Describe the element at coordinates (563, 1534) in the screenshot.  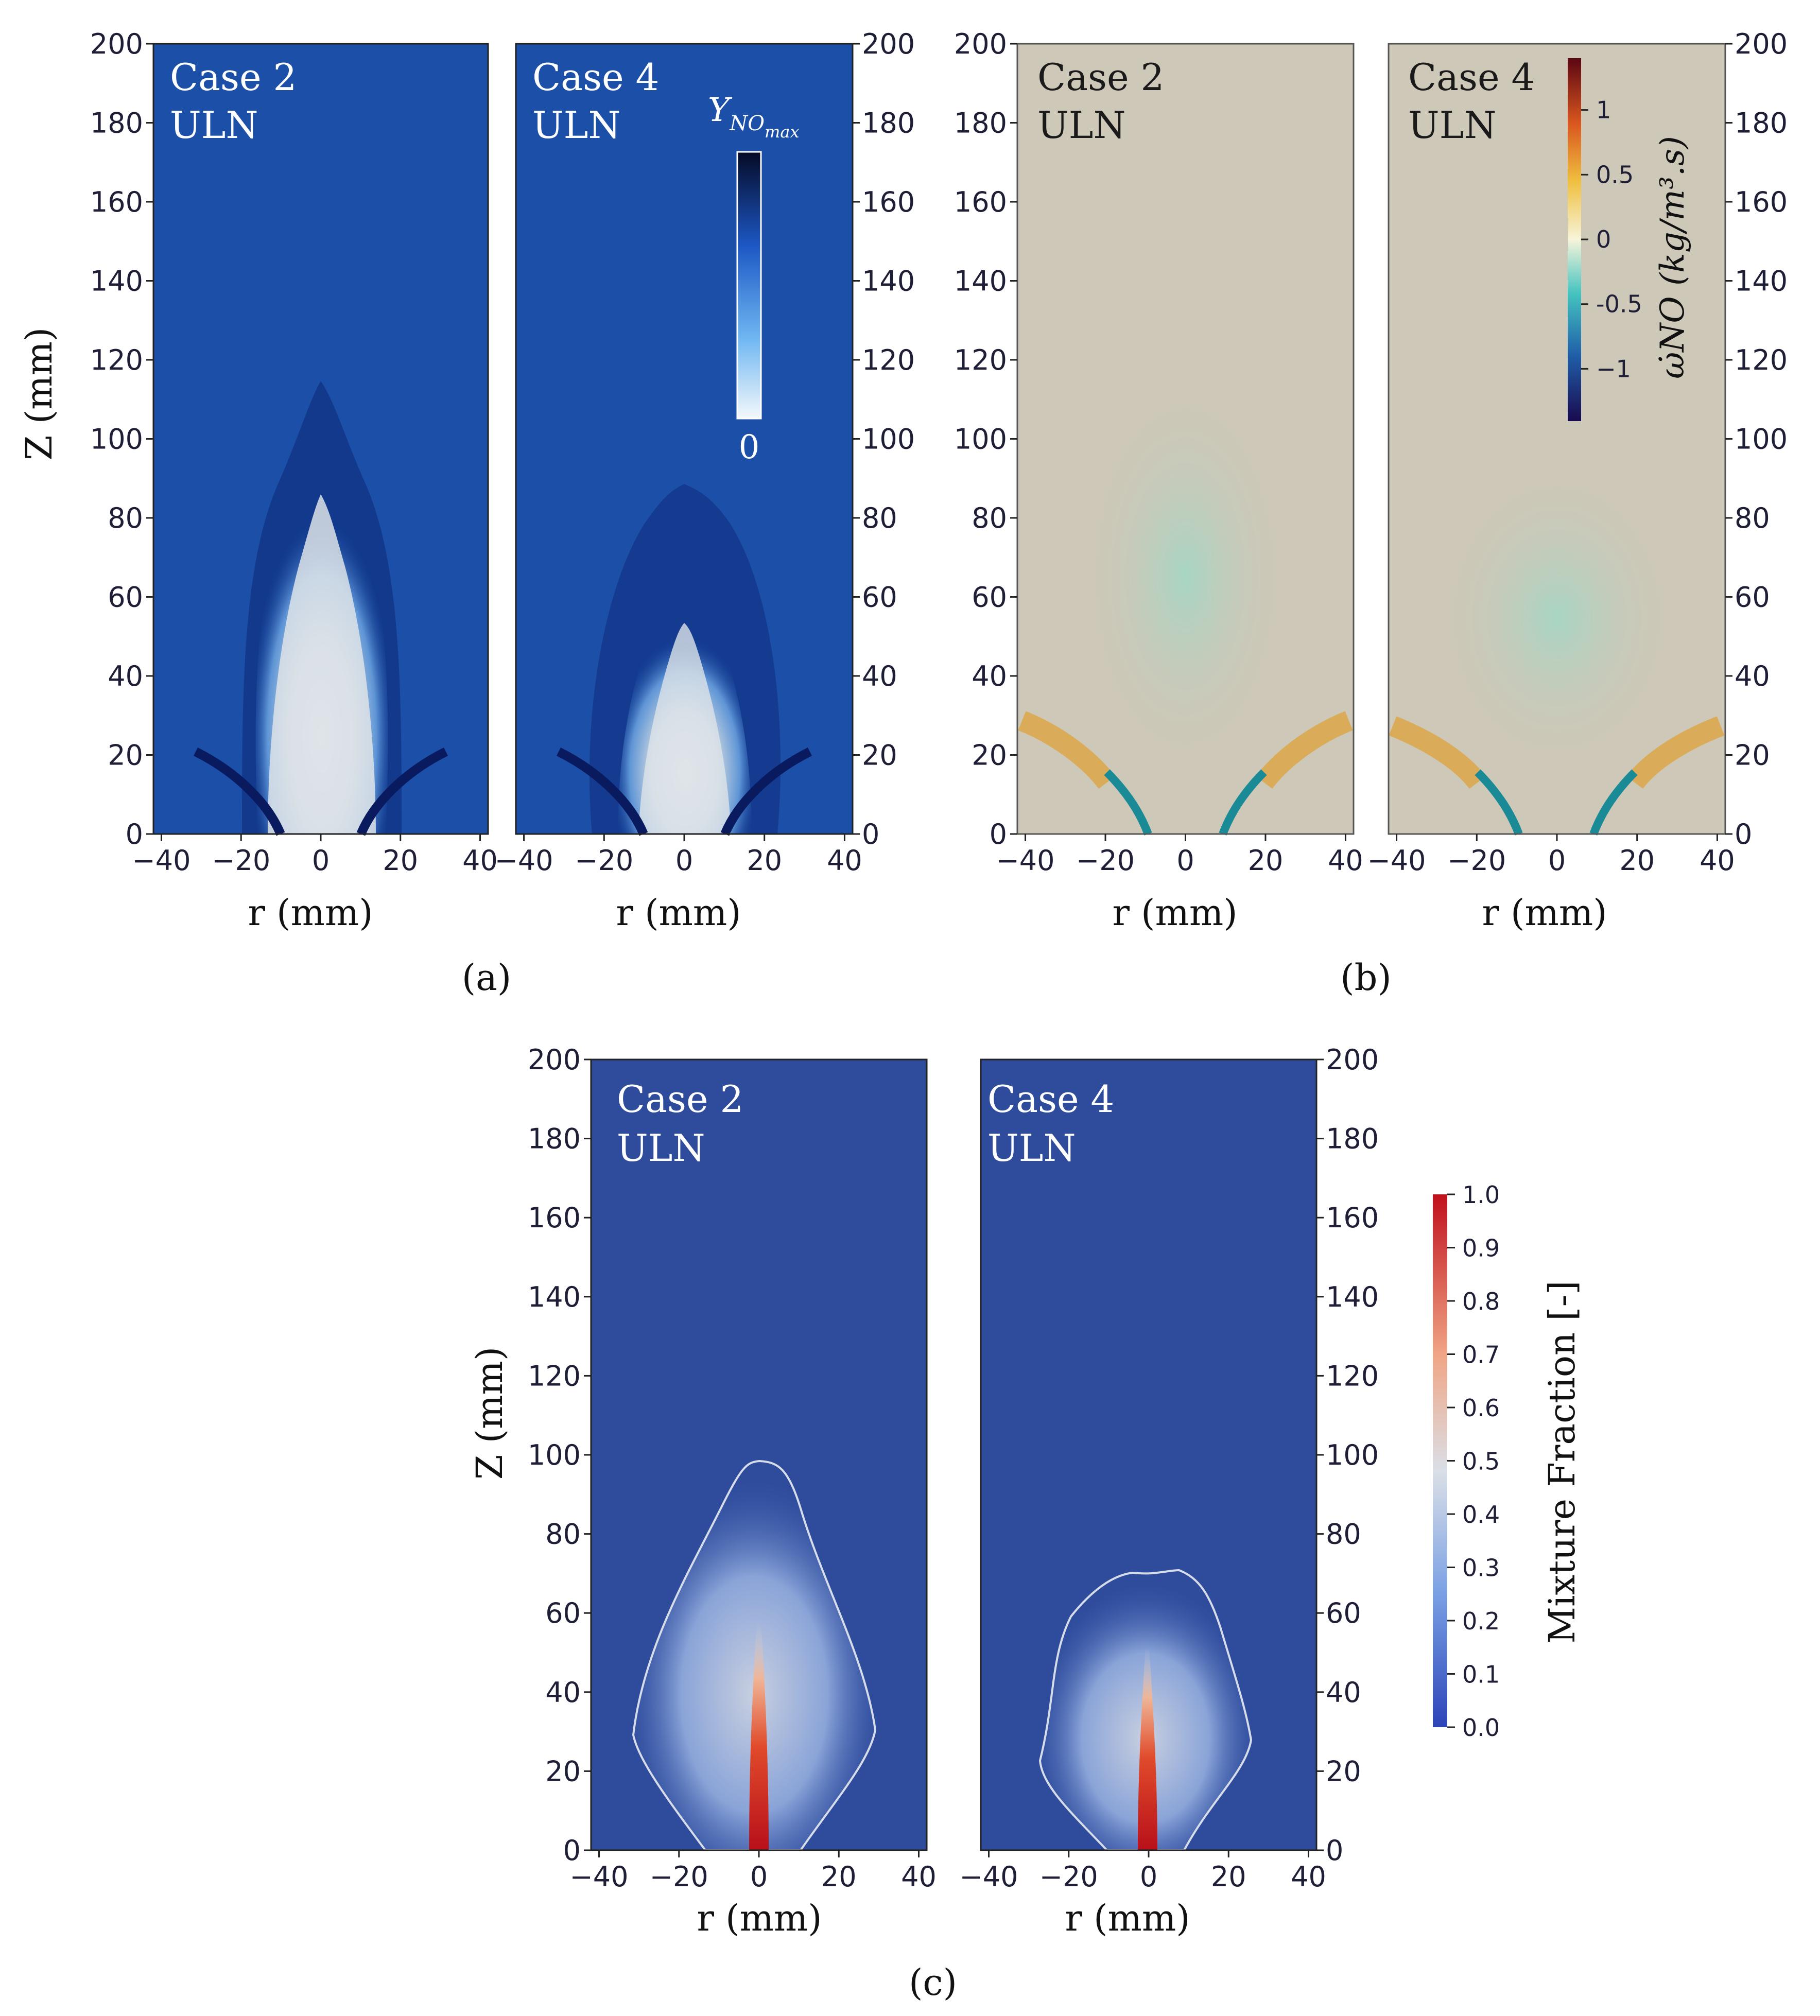
I see `y-tick-label: 80` at that location.